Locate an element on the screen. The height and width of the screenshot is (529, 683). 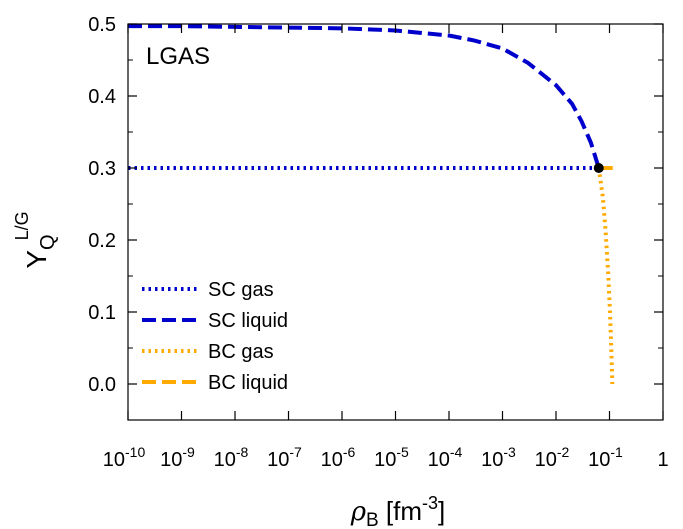
transition-point-marker is located at coordinates (598, 168).